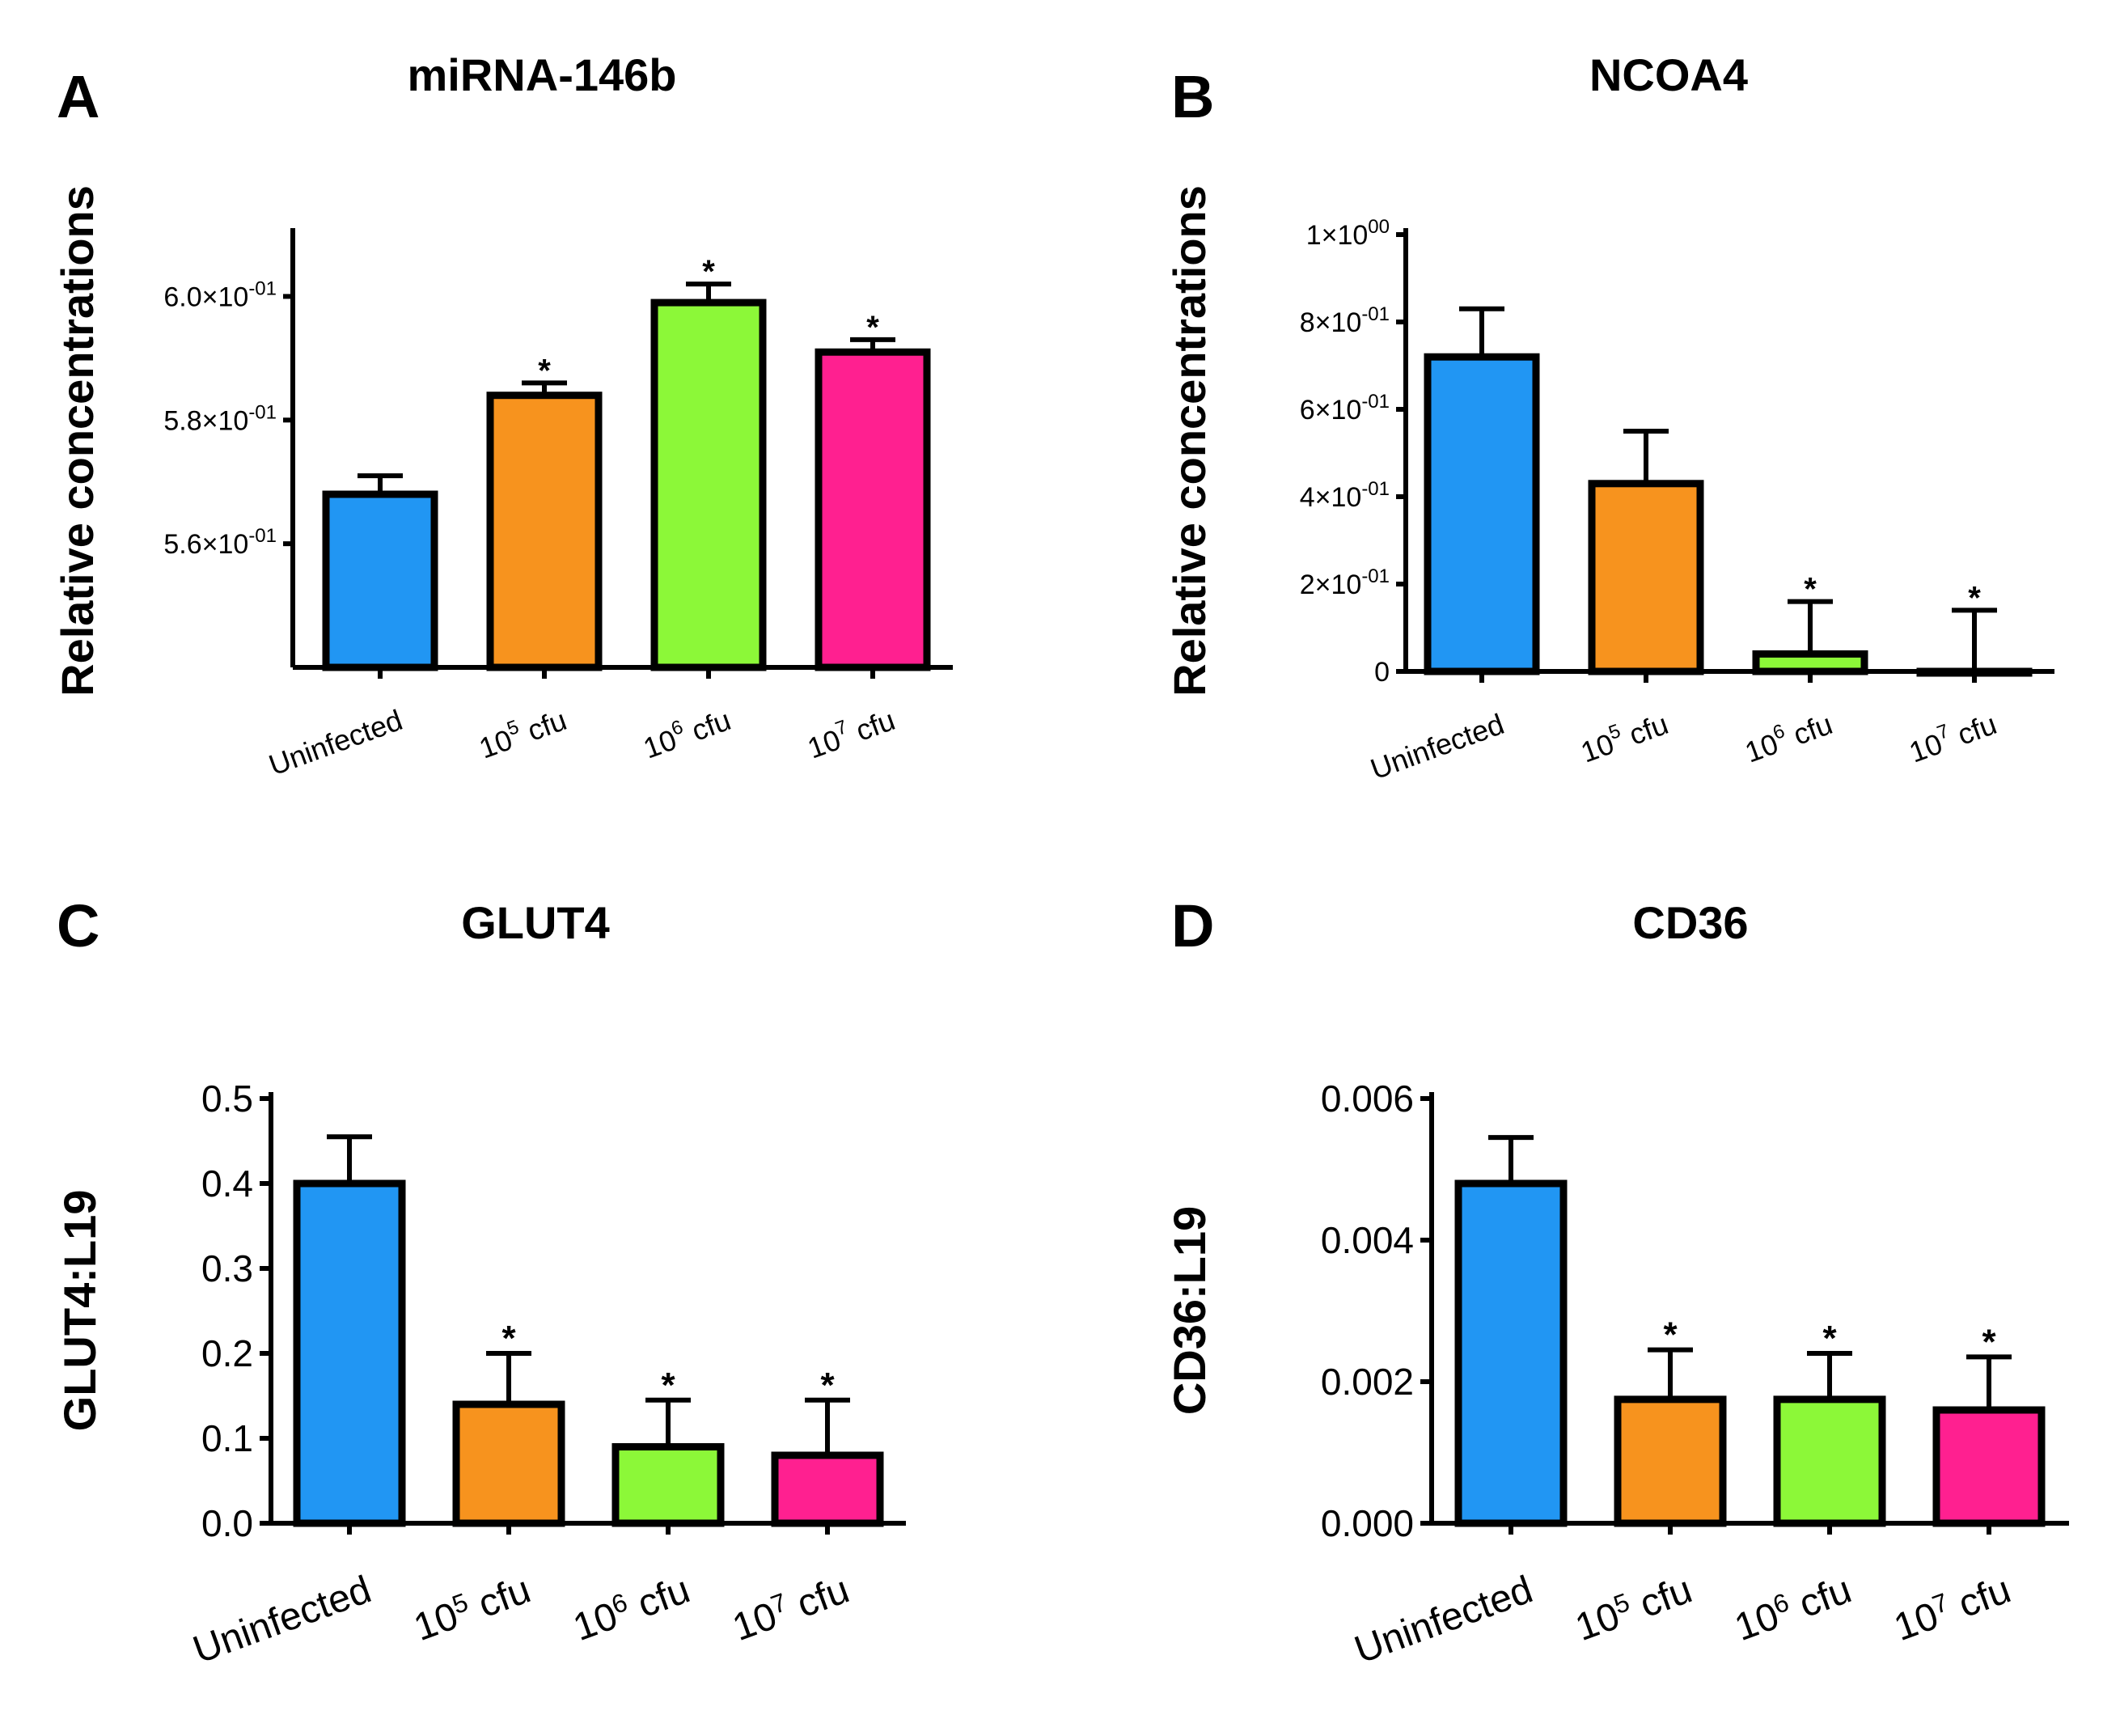 This screenshot has height=1736, width=2103. I want to click on y-tick-label: 6.0×10-01, so click(220, 294).